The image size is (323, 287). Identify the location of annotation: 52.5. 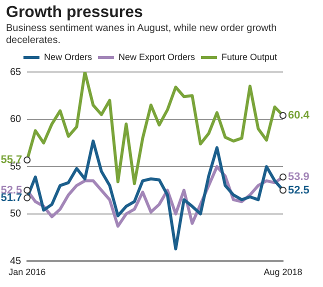
(299, 190).